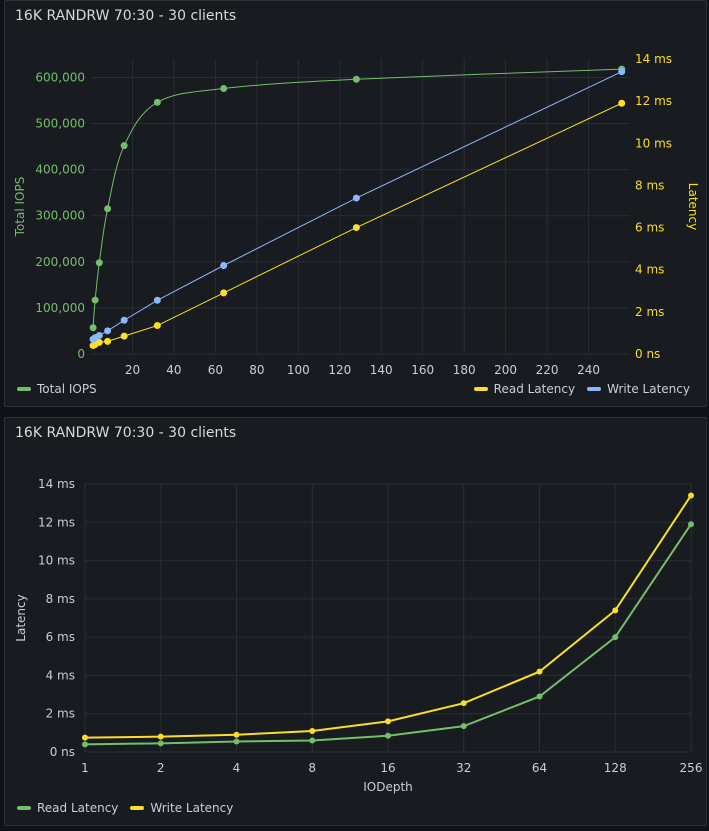  I want to click on x-tick-label: 8, so click(312, 768).